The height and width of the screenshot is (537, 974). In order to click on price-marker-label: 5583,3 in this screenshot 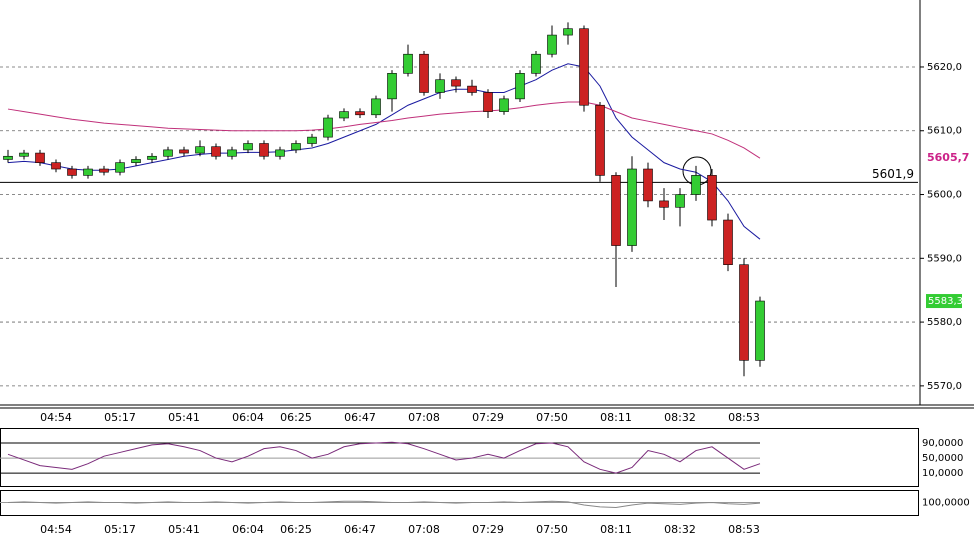, I will do `click(945, 301)`.